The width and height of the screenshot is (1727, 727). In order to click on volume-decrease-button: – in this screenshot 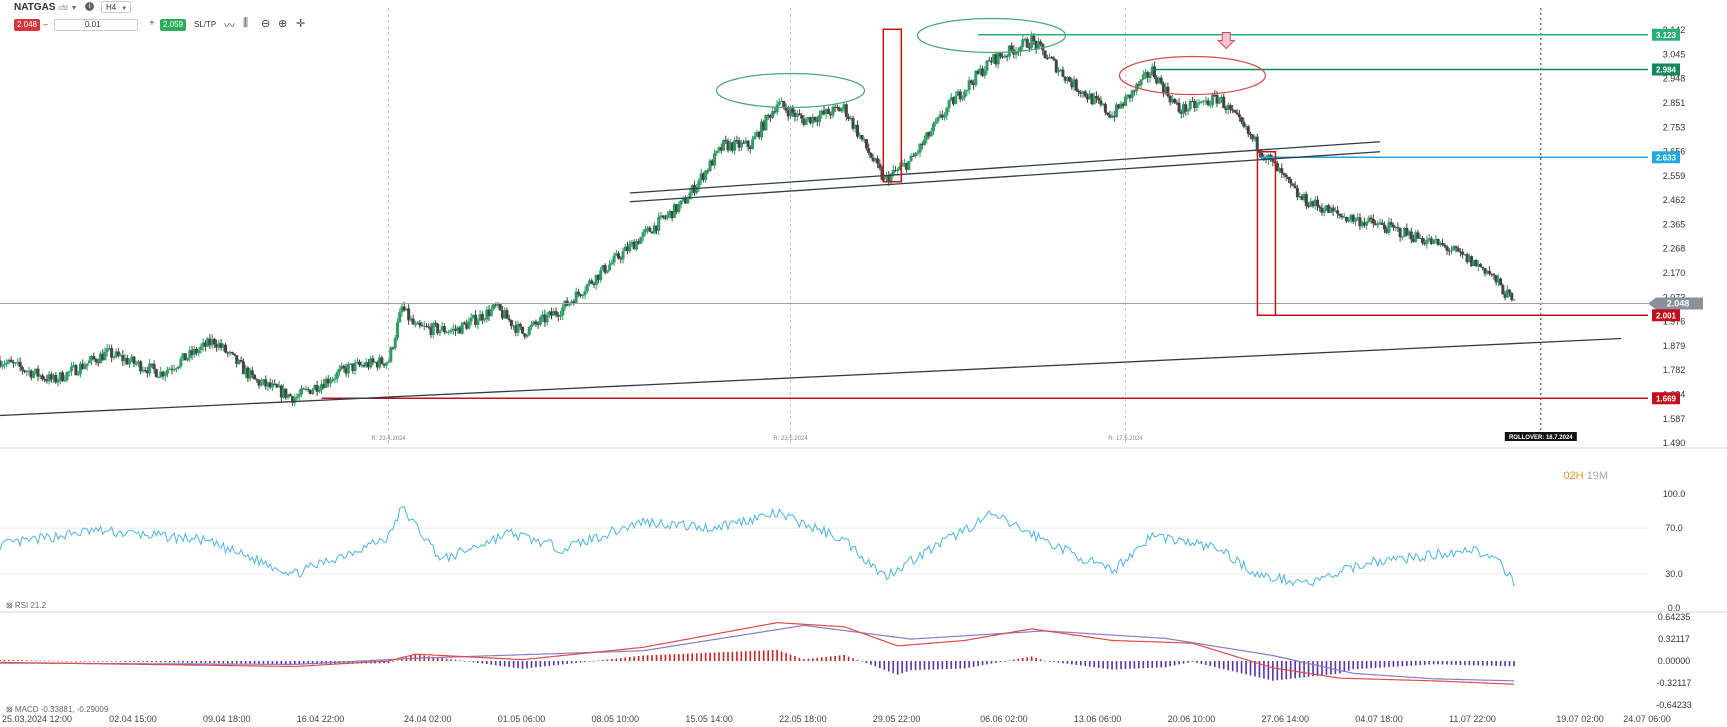, I will do `click(46, 24)`.